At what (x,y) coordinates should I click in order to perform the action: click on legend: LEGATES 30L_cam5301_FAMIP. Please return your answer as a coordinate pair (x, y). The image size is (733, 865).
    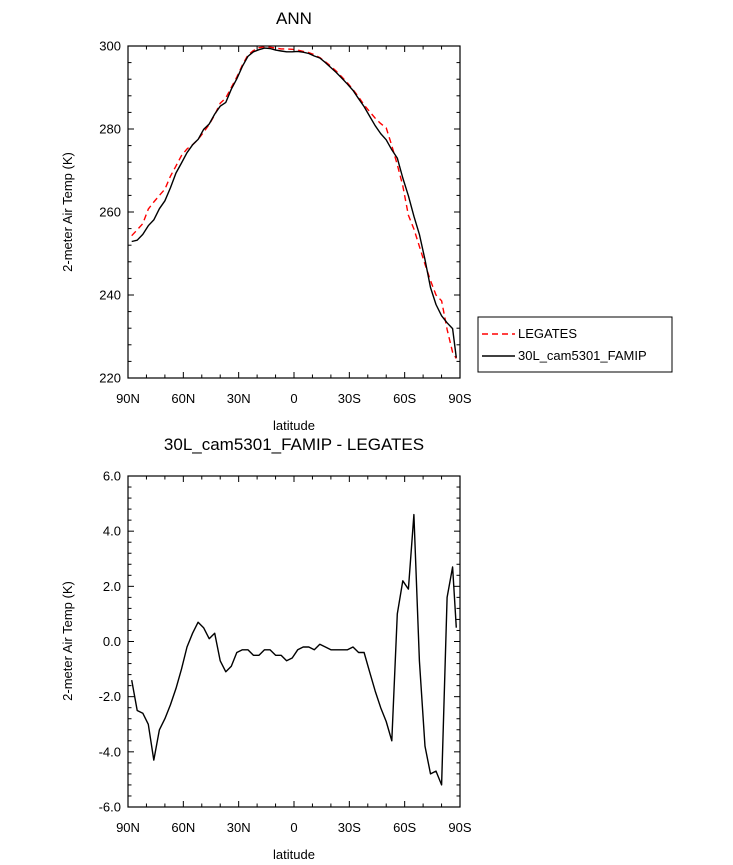
    Looking at the image, I should click on (575, 344).